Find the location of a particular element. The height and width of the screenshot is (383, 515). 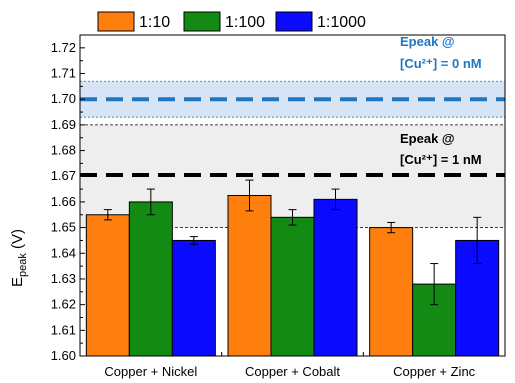

y-axis-label-sub: peak is located at coordinates (23, 265).